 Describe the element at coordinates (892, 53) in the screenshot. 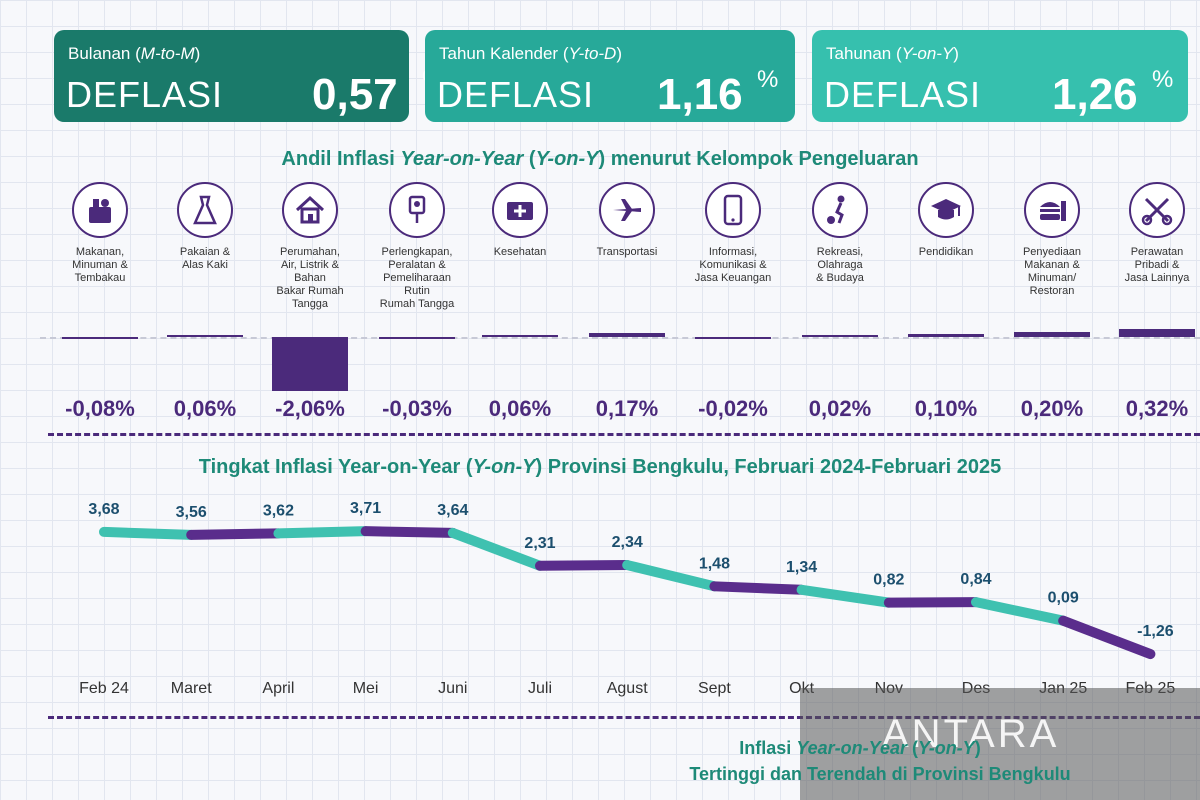

I see `card-subtitle: Tahunan (Y-on-Y)` at that location.